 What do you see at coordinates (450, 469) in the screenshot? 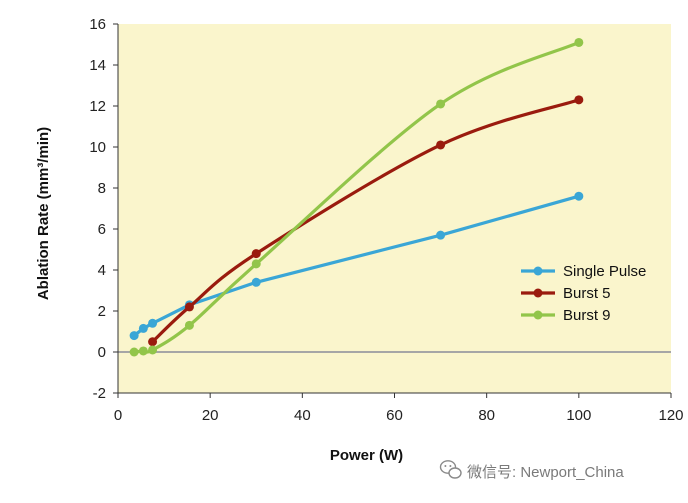
I see `wechat-icon` at bounding box center [450, 469].